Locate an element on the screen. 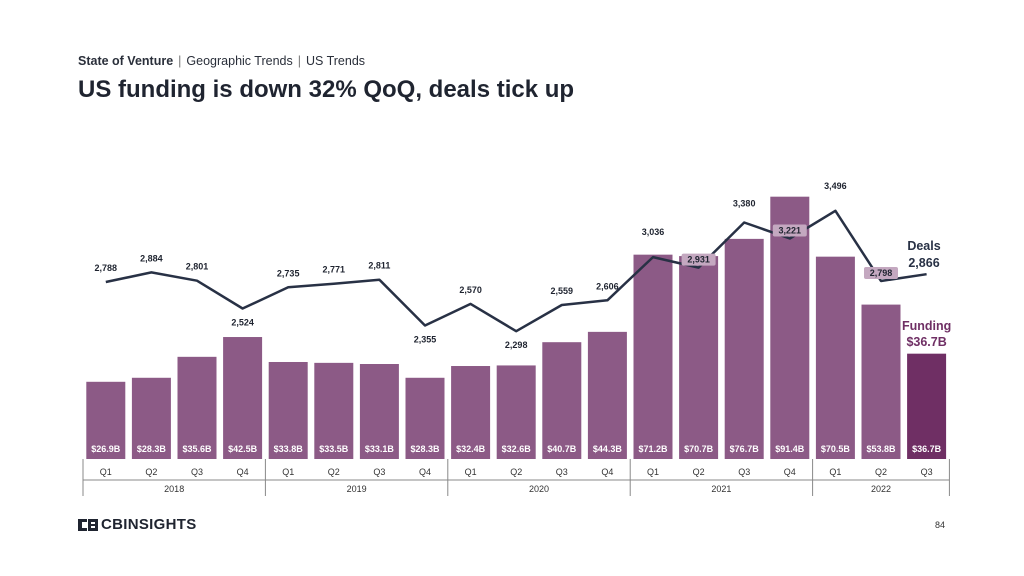 The image size is (1024, 576). funding-value-label: $44.3B is located at coordinates (608, 449).